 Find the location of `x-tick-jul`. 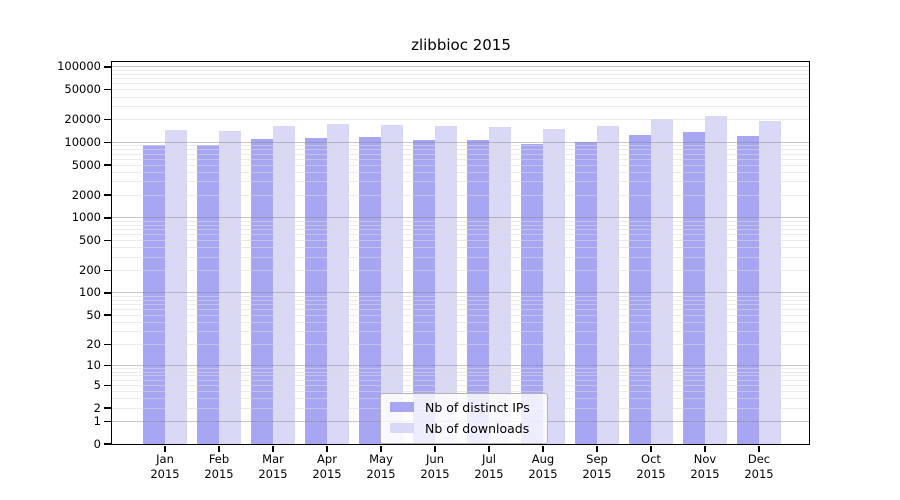

x-tick-jul is located at coordinates (489, 448).